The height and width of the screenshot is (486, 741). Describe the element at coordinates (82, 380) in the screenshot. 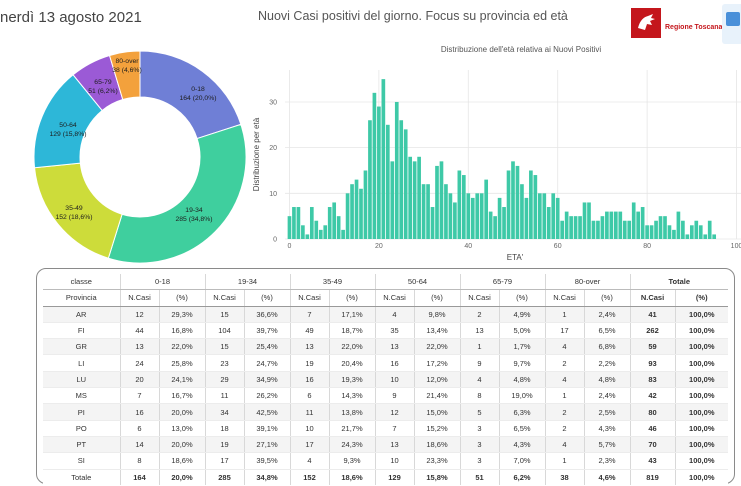

I see `province-cell: LU` at that location.